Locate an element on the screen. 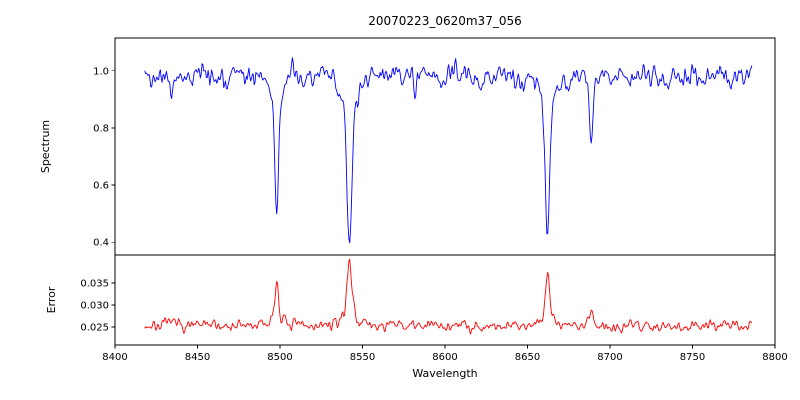 This screenshot has width=800, height=400. spectrum-y-tick-label: 0.6 is located at coordinates (101, 186).